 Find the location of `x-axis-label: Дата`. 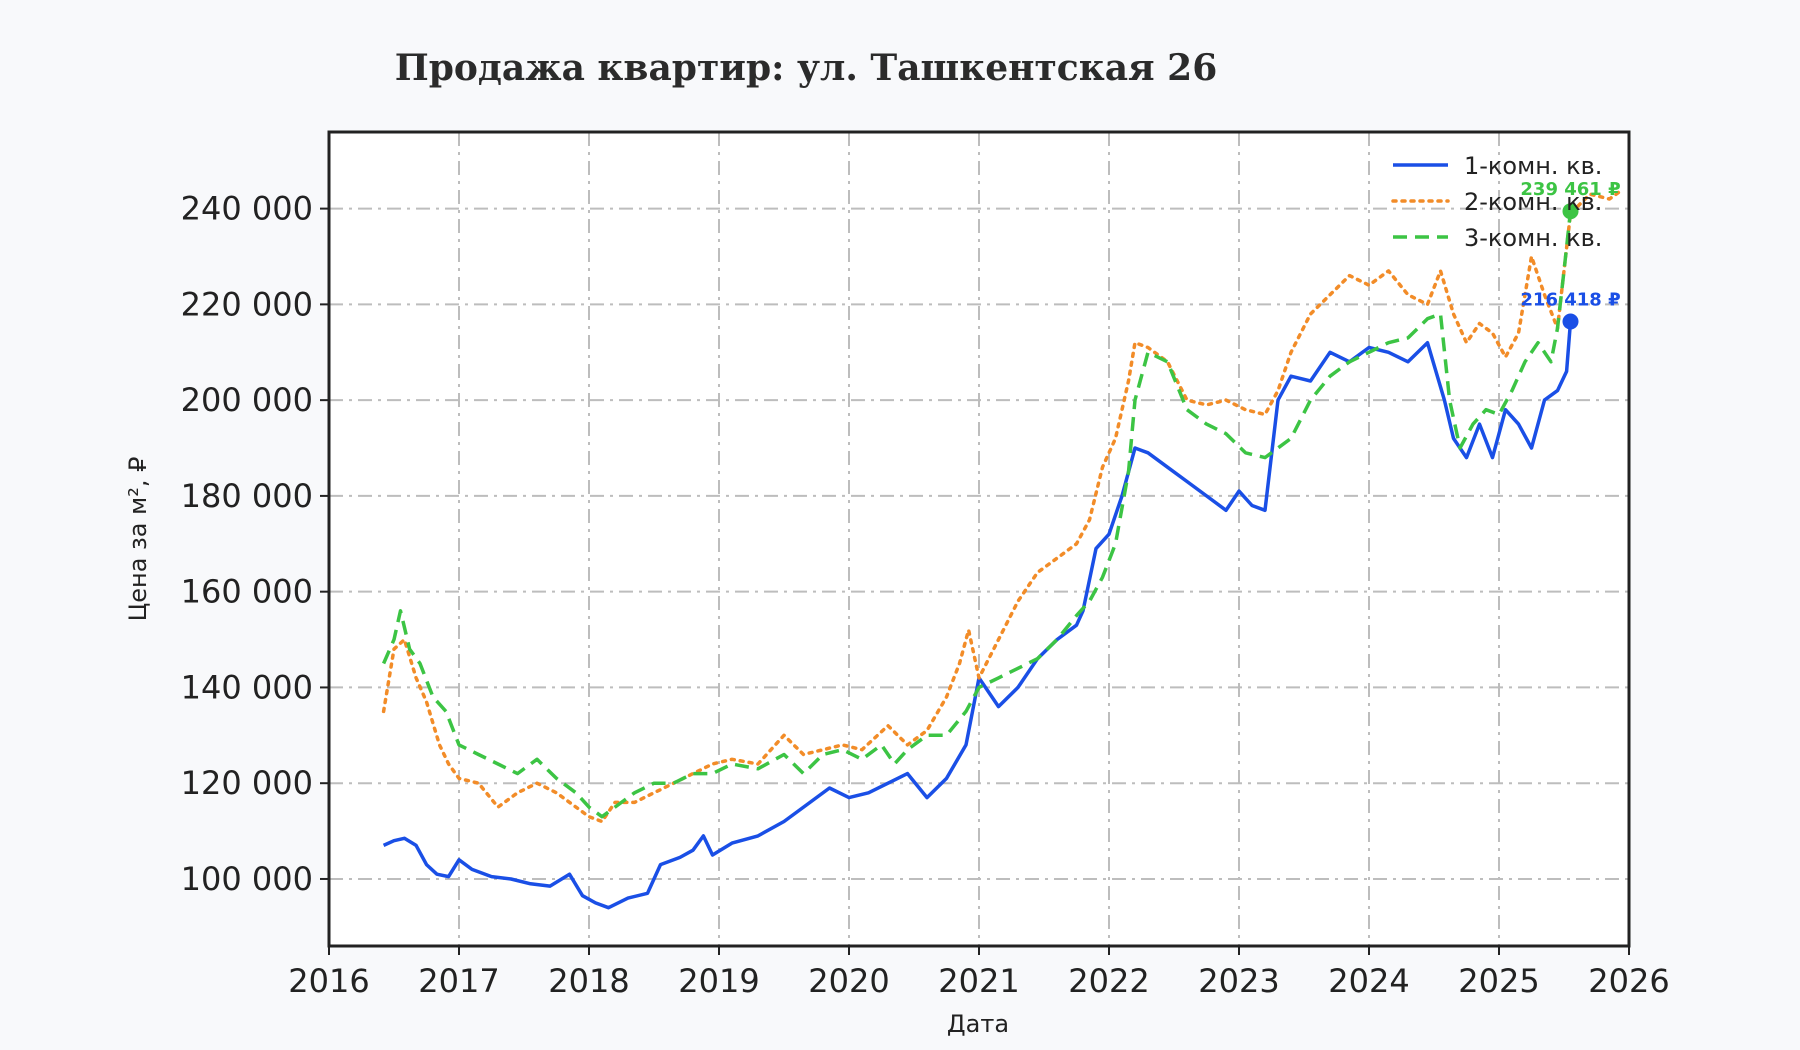

x-axis-label: Дата is located at coordinates (978, 1024).